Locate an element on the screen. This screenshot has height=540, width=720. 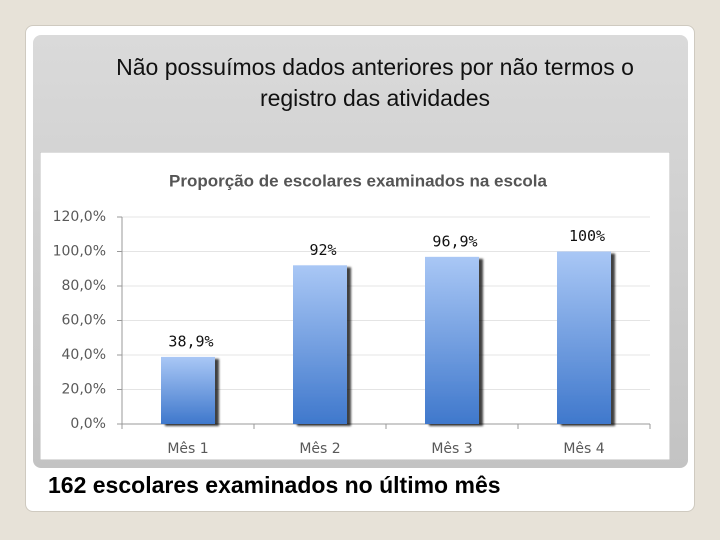
y-tick-label: 60,0% is located at coordinates (84, 321).